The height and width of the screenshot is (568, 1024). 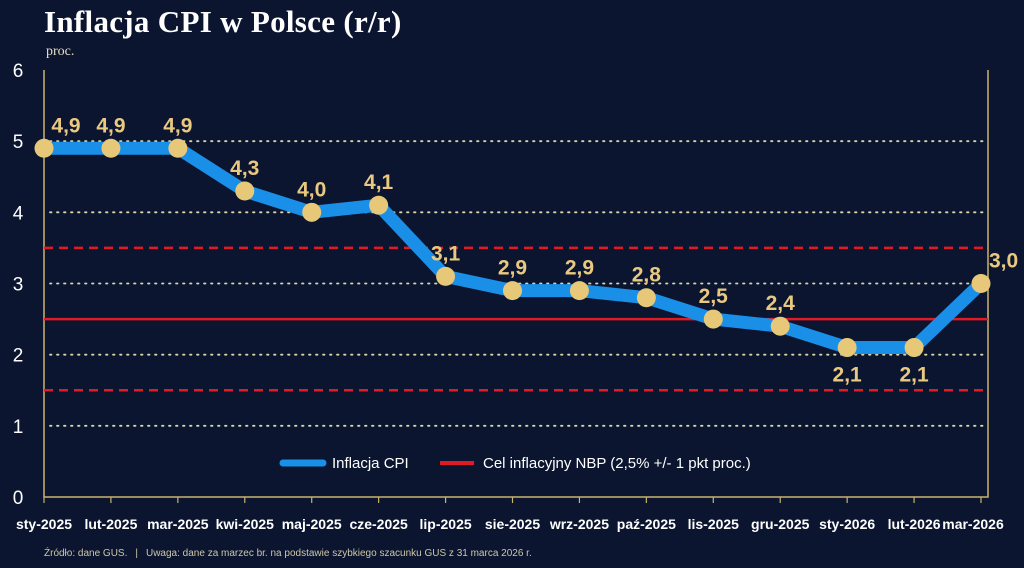 What do you see at coordinates (714, 524) in the screenshot?
I see `x-tick-label-lis-2025: lis-2025` at bounding box center [714, 524].